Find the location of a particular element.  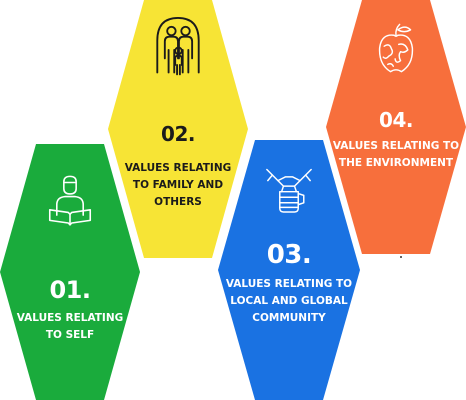

hexagon-family-label-line-3: OTHERS is located at coordinates (178, 202).